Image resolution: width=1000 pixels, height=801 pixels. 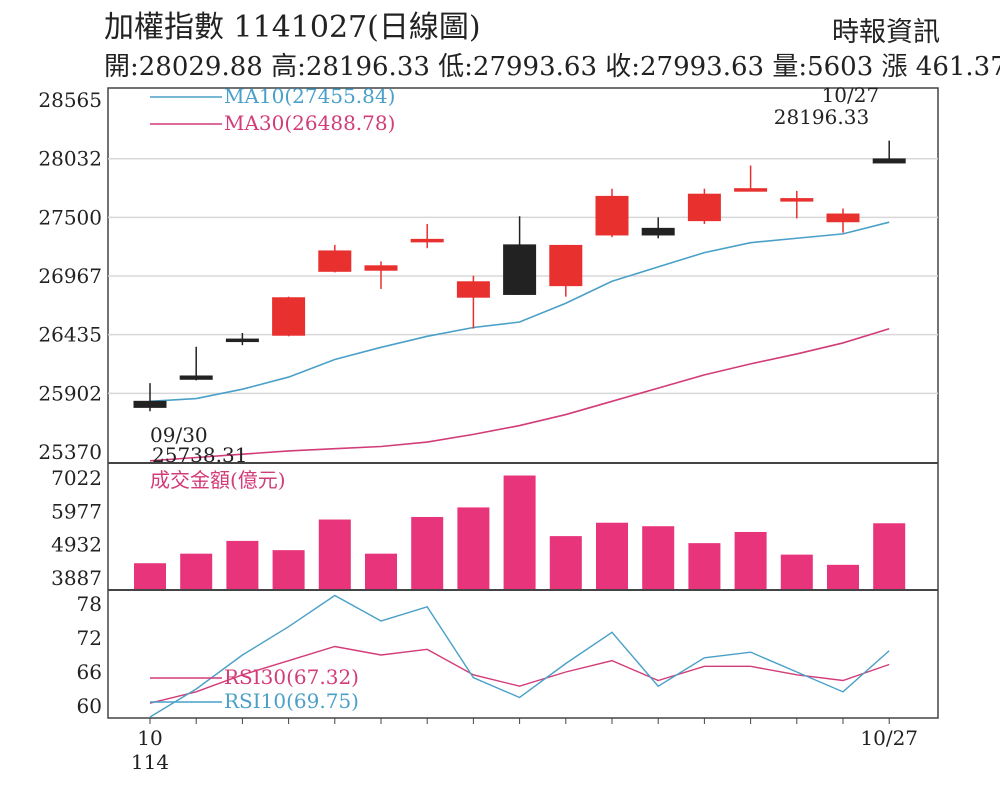 I want to click on legend-label: RSI10(69.75), so click(x=291, y=701).